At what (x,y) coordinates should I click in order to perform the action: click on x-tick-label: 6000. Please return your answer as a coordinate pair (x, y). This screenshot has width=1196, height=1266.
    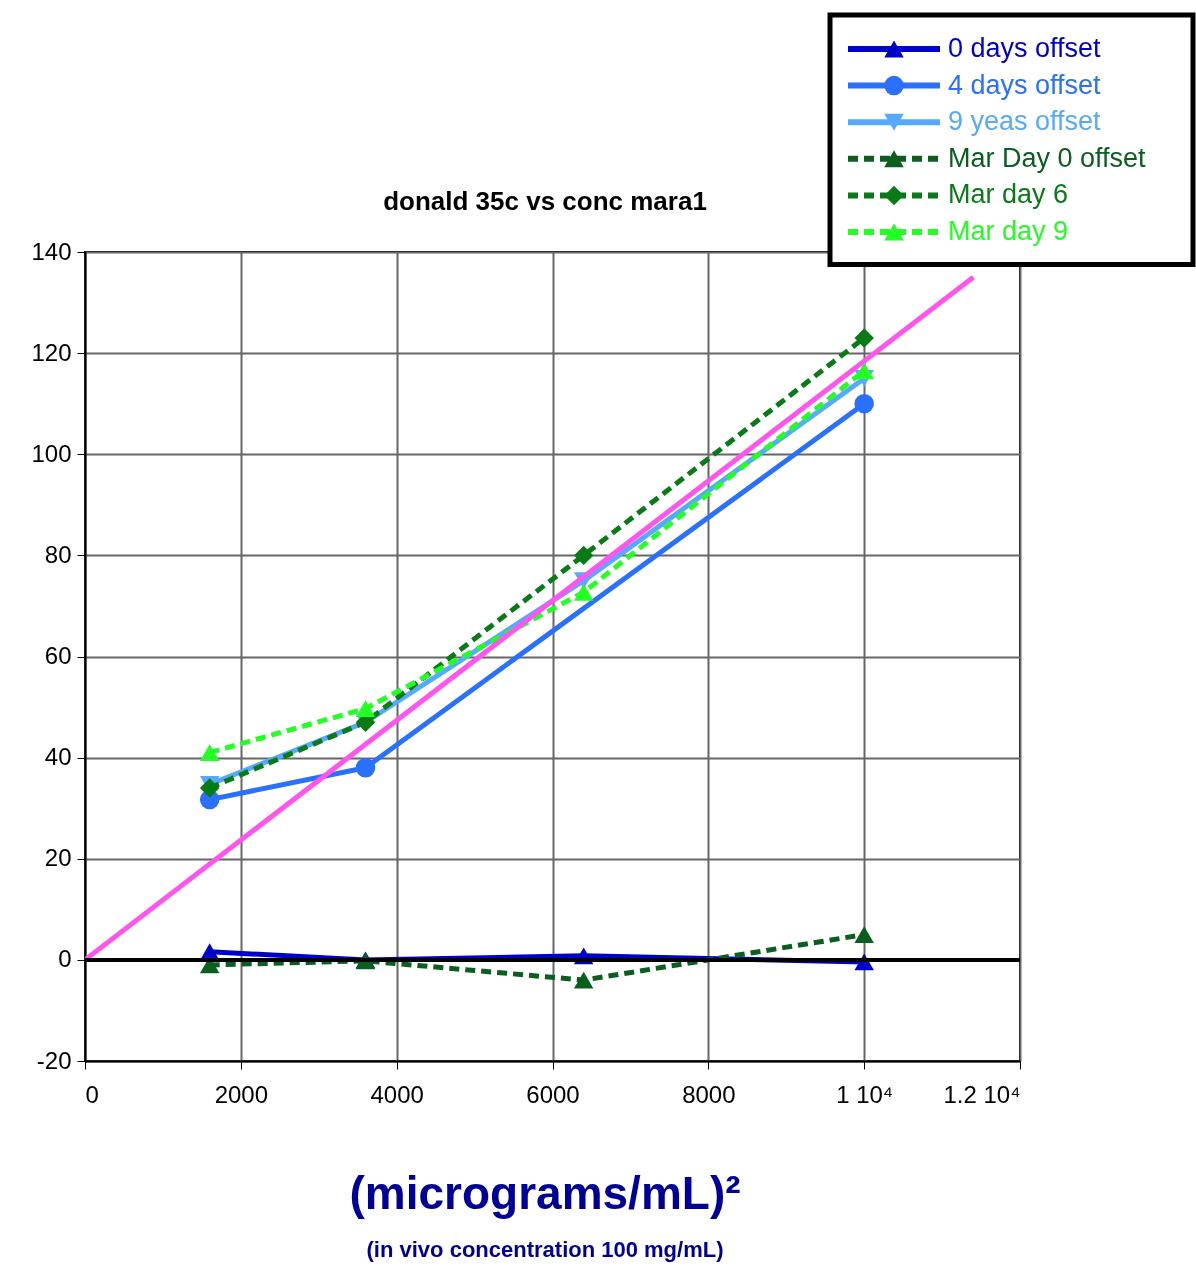
    Looking at the image, I should click on (553, 1094).